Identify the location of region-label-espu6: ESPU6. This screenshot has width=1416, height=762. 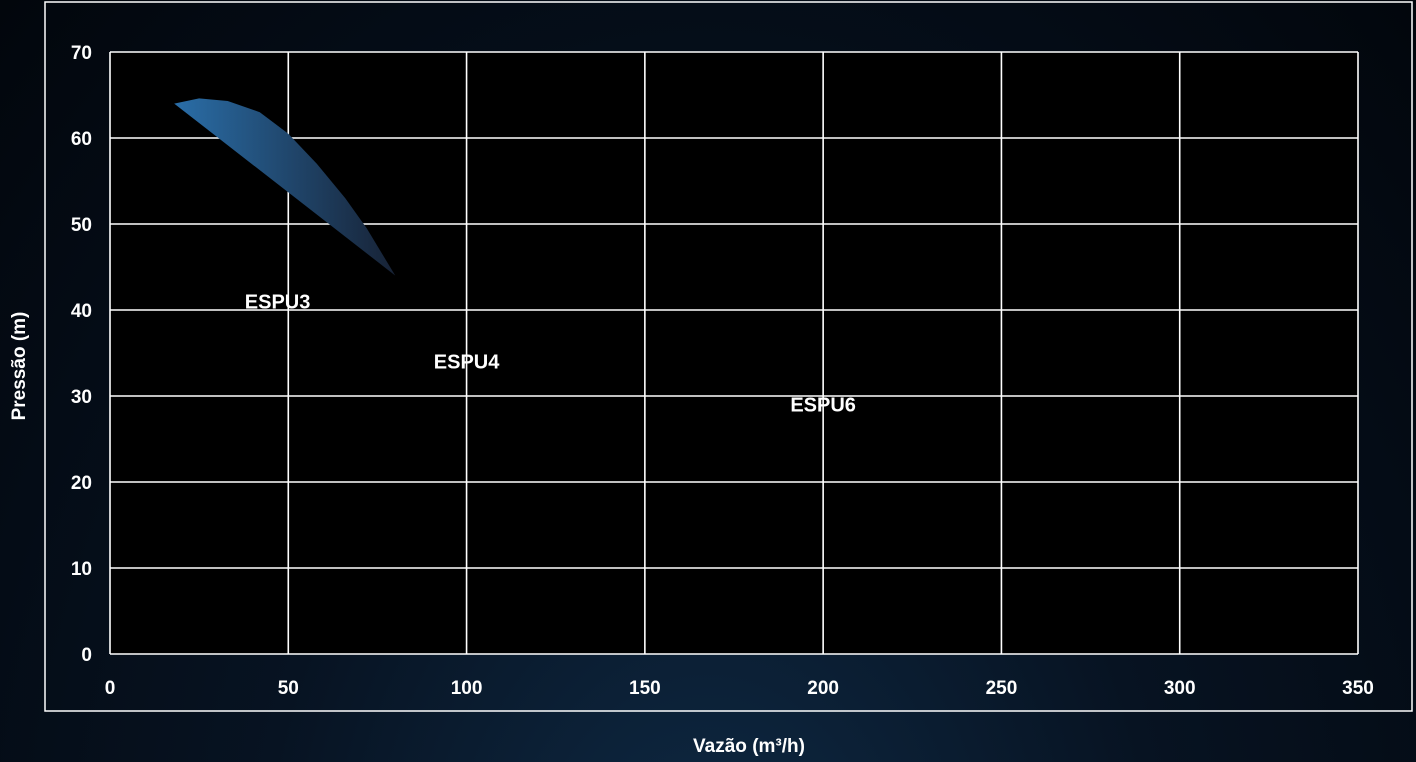
(823, 406).